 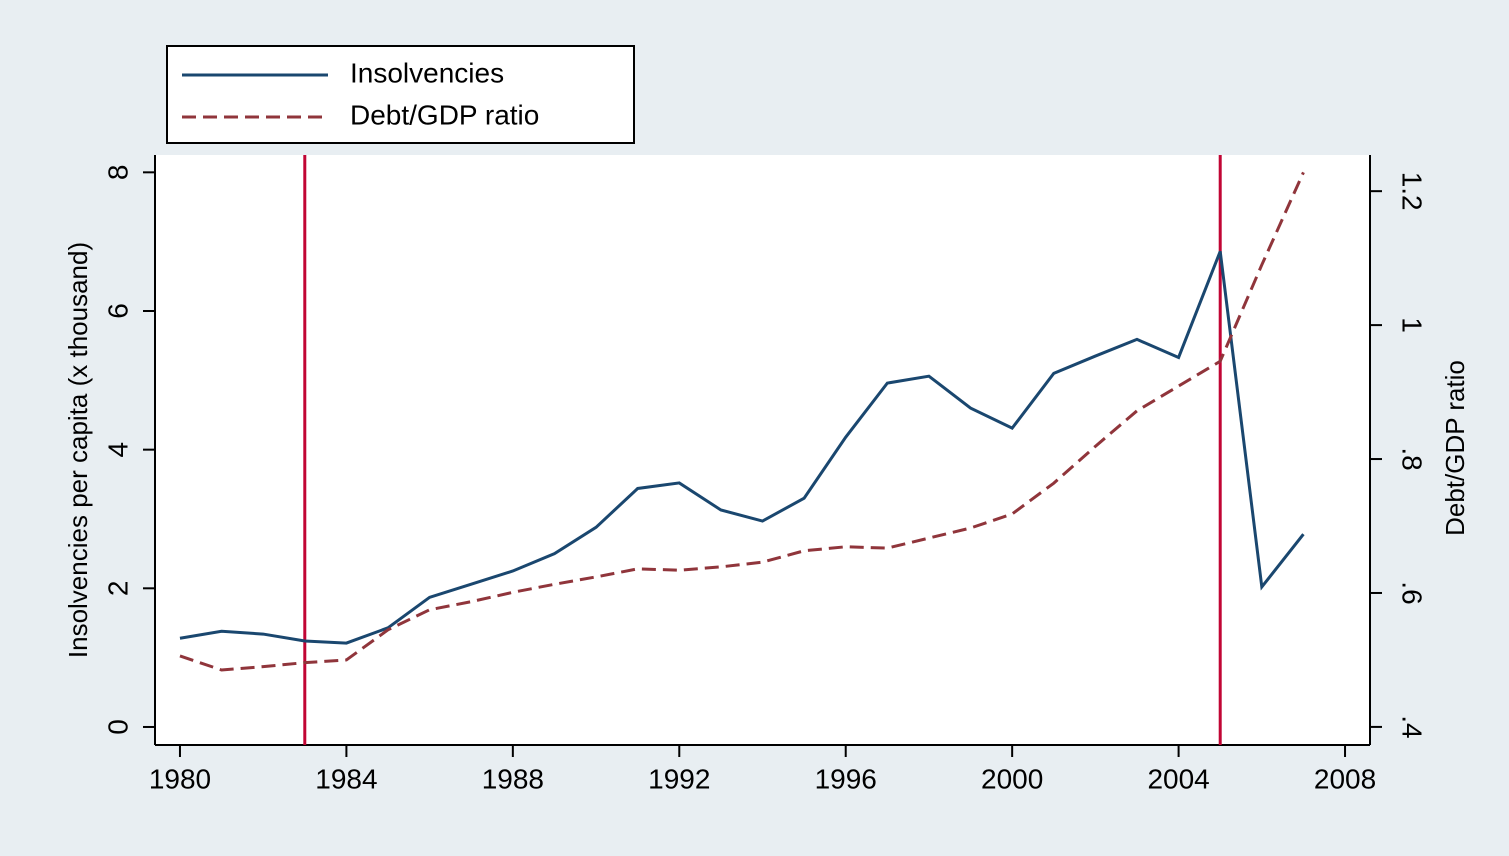 I want to click on y-tick-label: 0, so click(x=117, y=727).